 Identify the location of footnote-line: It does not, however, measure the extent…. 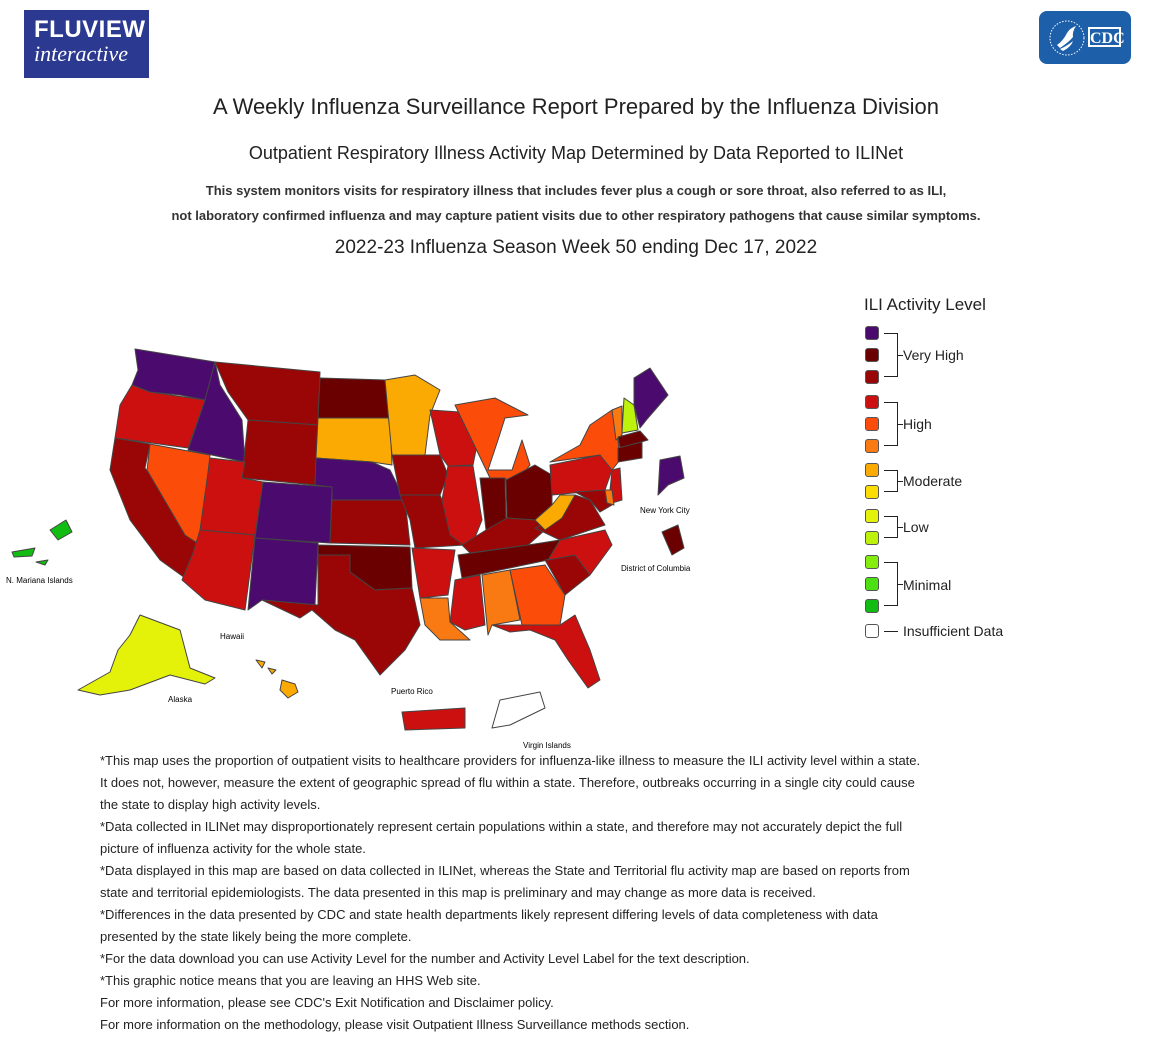
(507, 782).